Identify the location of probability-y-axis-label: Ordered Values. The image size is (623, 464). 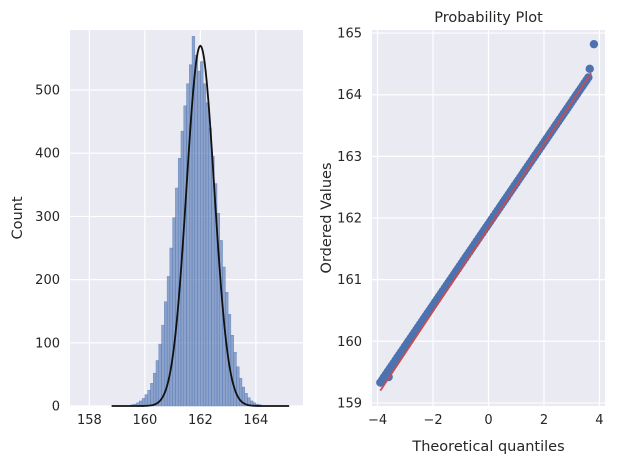
(327, 218).